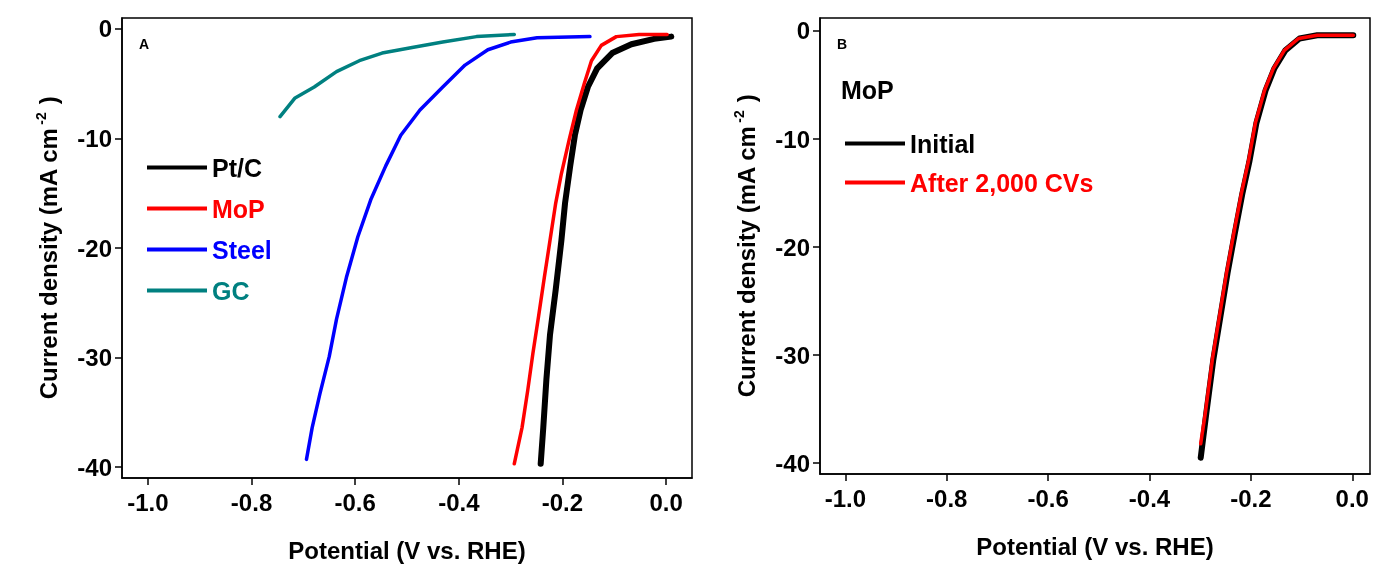  What do you see at coordinates (238, 208) in the screenshot?
I see `legend-label: MoP` at bounding box center [238, 208].